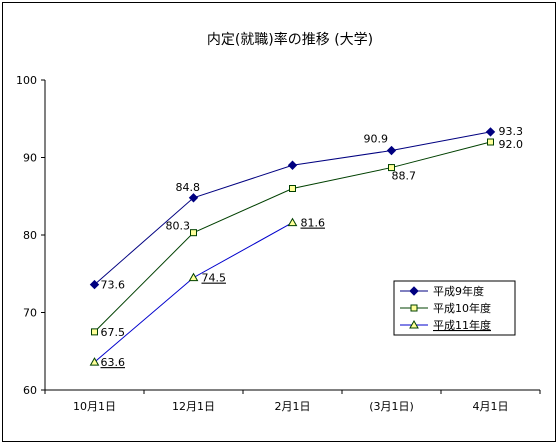 This screenshot has width=560, height=446. I want to click on data-label: 80.3, so click(178, 226).